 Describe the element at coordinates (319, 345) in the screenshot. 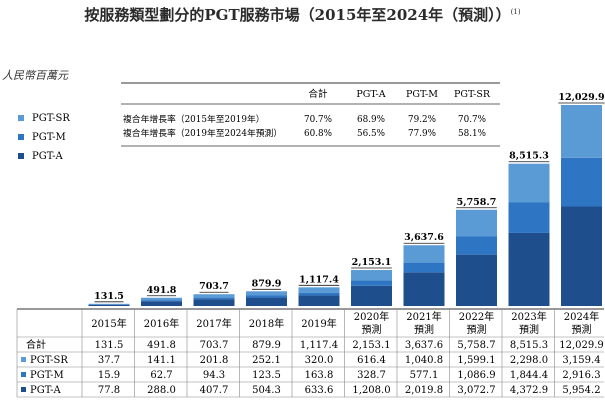

I see `table-cell: 1,117.4` at that location.